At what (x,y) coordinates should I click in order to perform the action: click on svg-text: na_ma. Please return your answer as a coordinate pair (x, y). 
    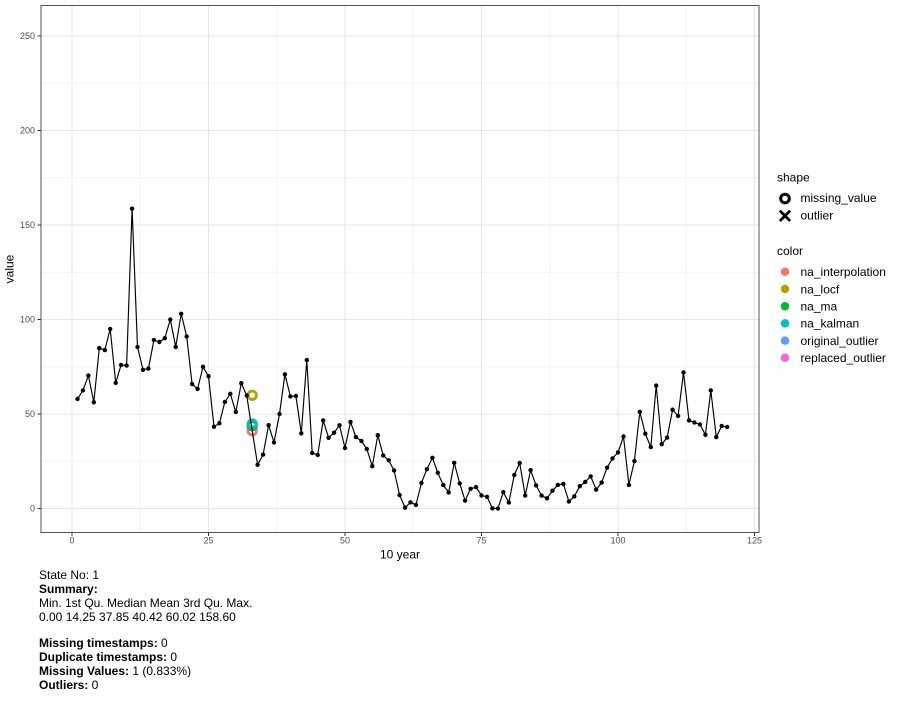
    Looking at the image, I should click on (819, 307).